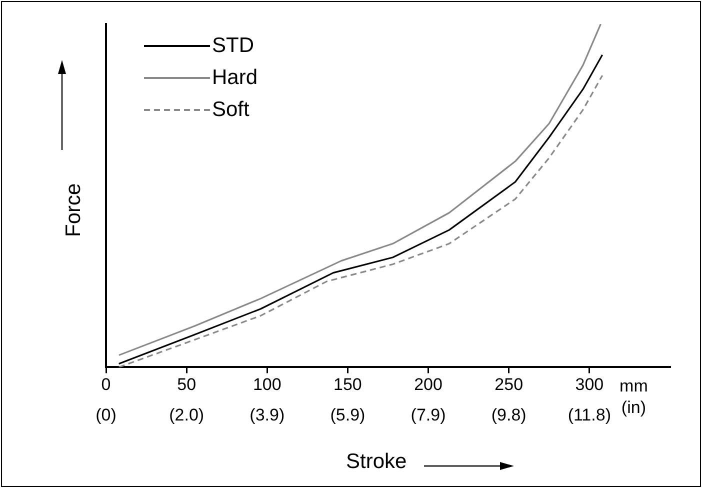 This screenshot has height=488, width=702. Describe the element at coordinates (267, 384) in the screenshot. I see `x-tick-label: 100` at that location.